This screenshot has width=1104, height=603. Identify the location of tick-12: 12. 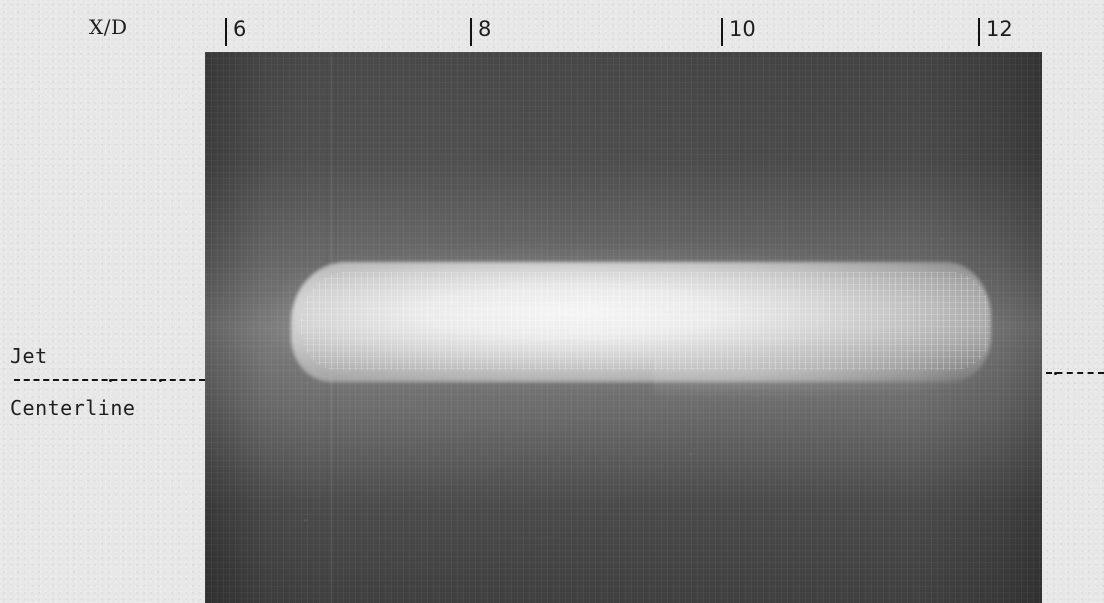
(995, 33).